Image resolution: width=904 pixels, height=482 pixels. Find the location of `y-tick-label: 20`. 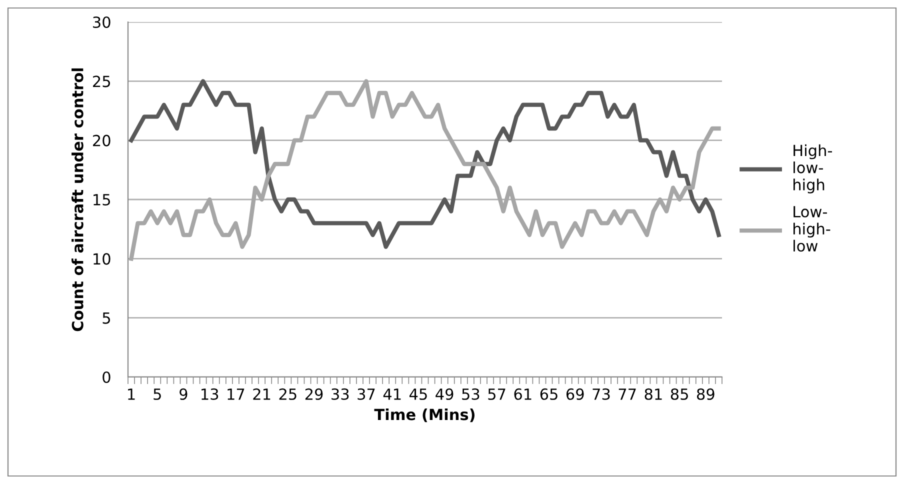

y-tick-label: 20 is located at coordinates (101, 140).